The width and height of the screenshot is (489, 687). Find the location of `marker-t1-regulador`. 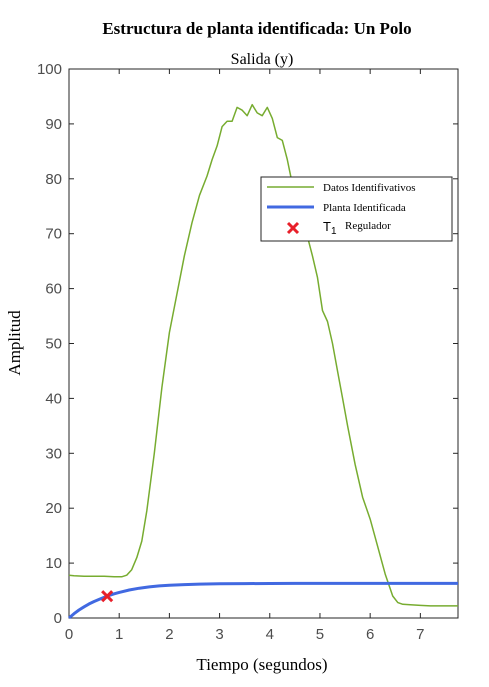

marker-t1-regulador is located at coordinates (107, 596).